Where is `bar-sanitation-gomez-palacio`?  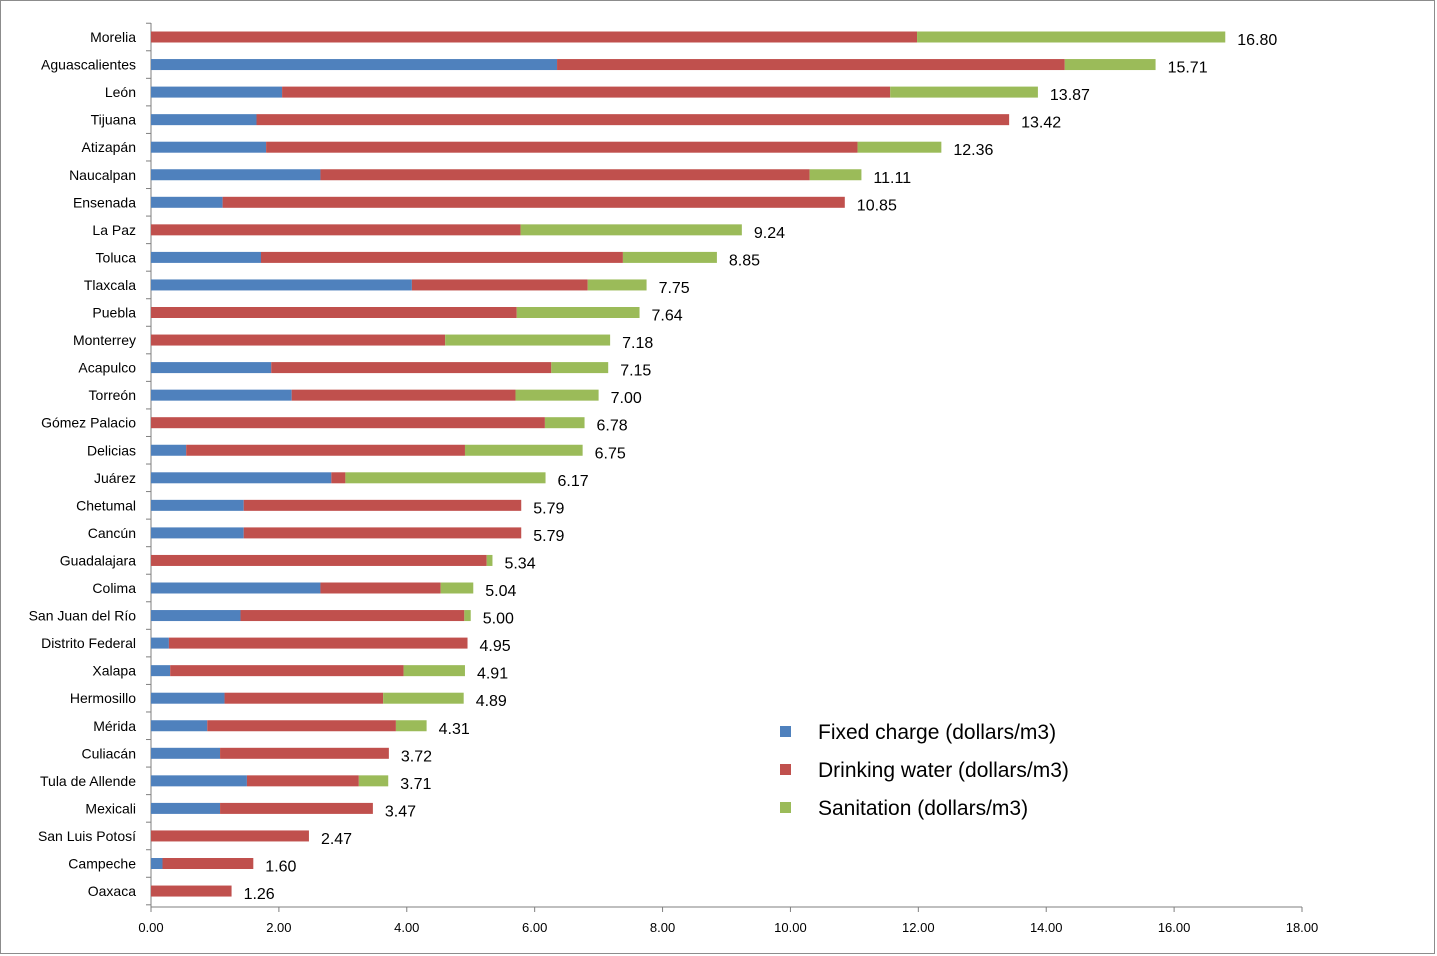 bar-sanitation-gomez-palacio is located at coordinates (564, 423).